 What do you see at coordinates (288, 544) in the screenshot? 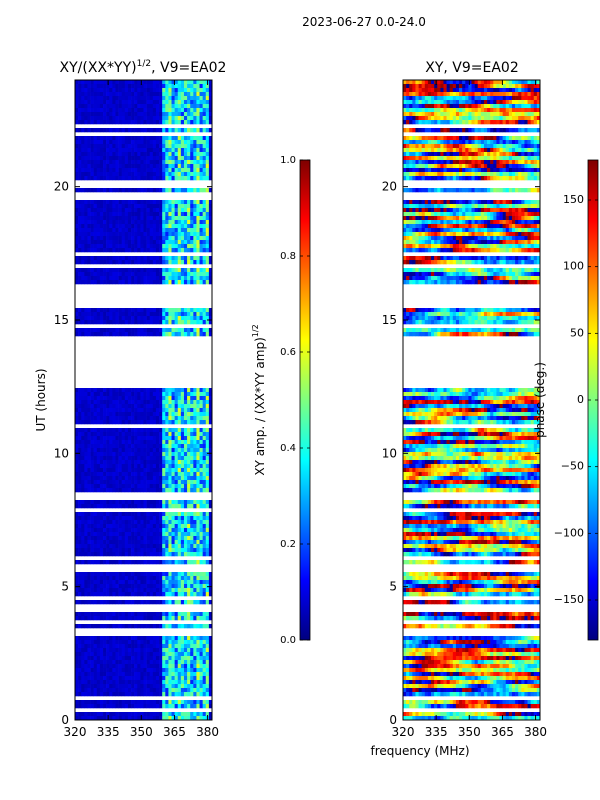
I see `colorbar-tick-label: 0.2` at bounding box center [288, 544].